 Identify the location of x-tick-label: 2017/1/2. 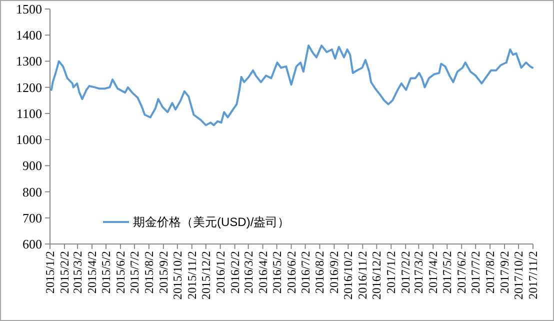
(391, 272).